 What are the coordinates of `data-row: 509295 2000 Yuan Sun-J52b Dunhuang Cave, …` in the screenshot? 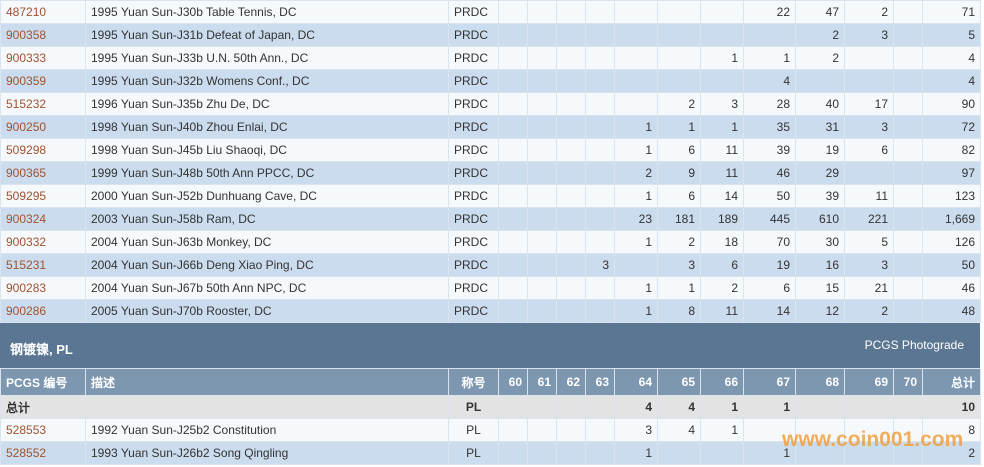 It's located at (490, 196).